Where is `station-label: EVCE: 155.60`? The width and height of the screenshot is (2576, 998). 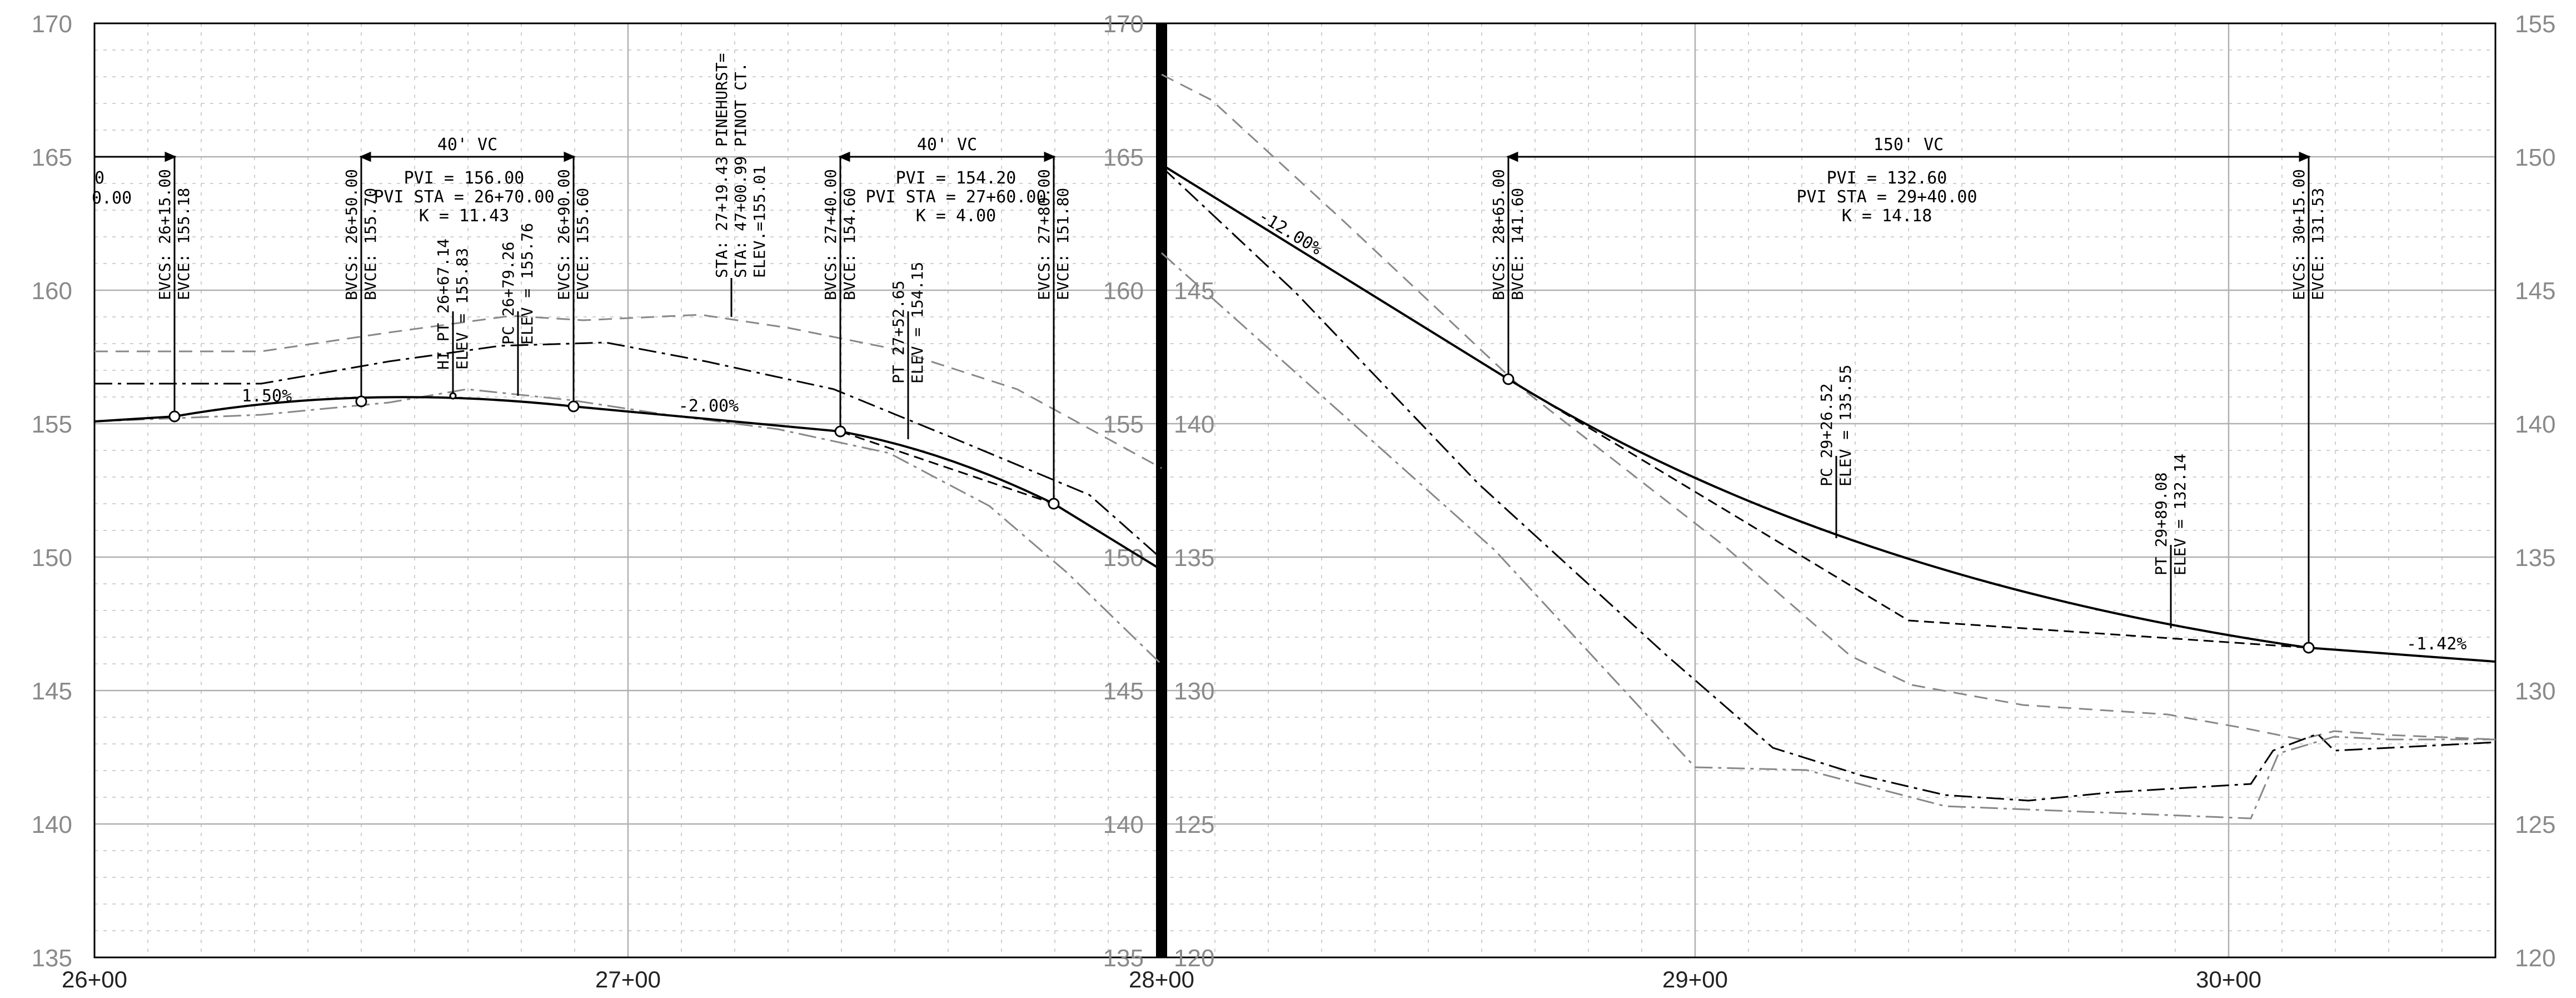
station-label: EVCE: 155.60 is located at coordinates (583, 244).